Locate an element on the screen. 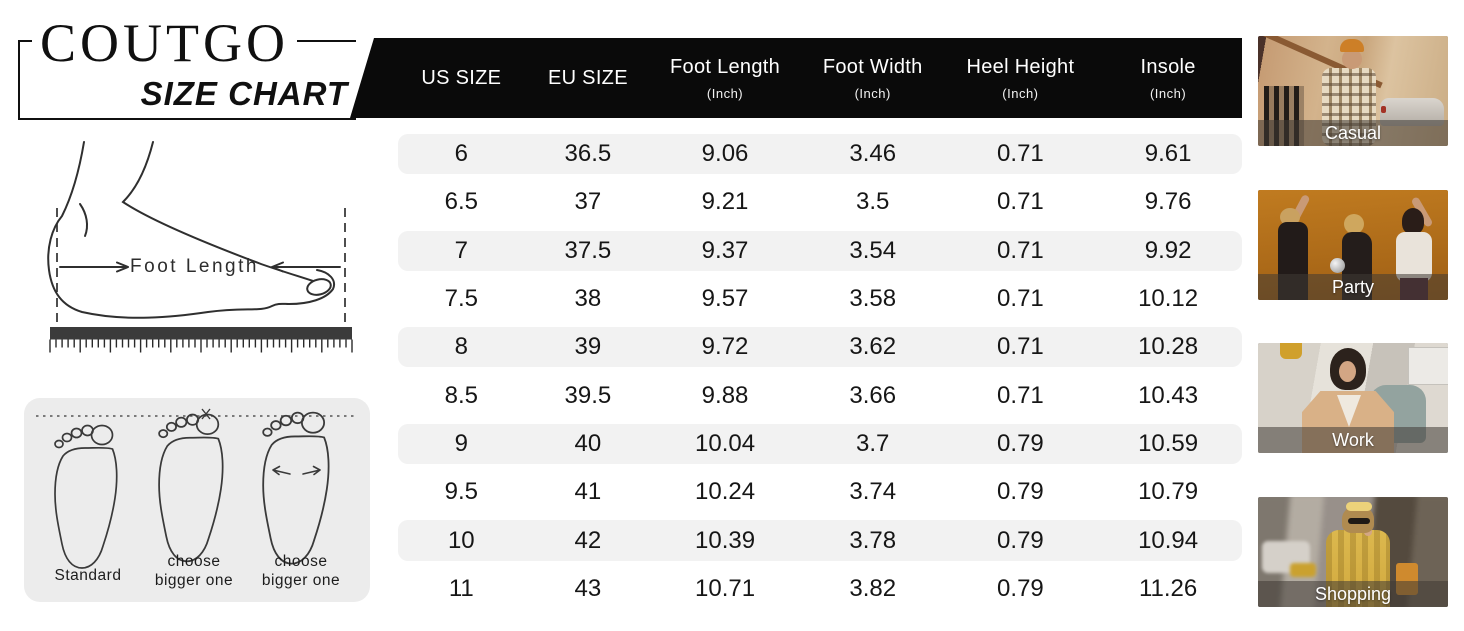 The image size is (1464, 631). blonde-hair-shape is located at coordinates (1290, 217).